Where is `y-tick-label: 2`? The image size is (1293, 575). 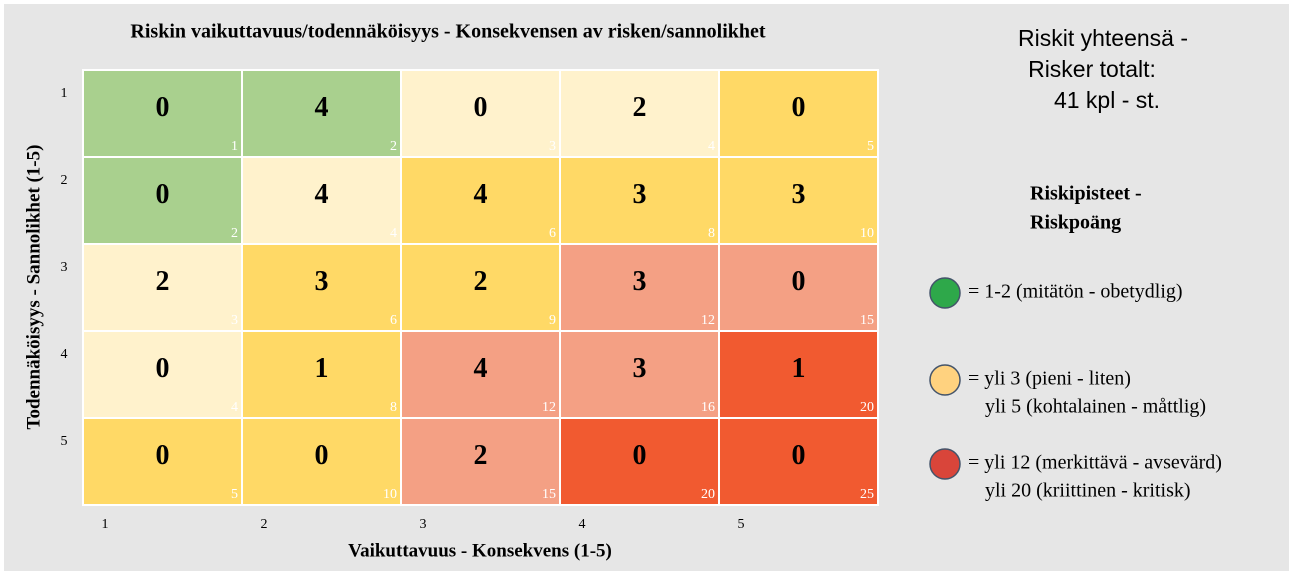
y-tick-label: 2 is located at coordinates (64, 180).